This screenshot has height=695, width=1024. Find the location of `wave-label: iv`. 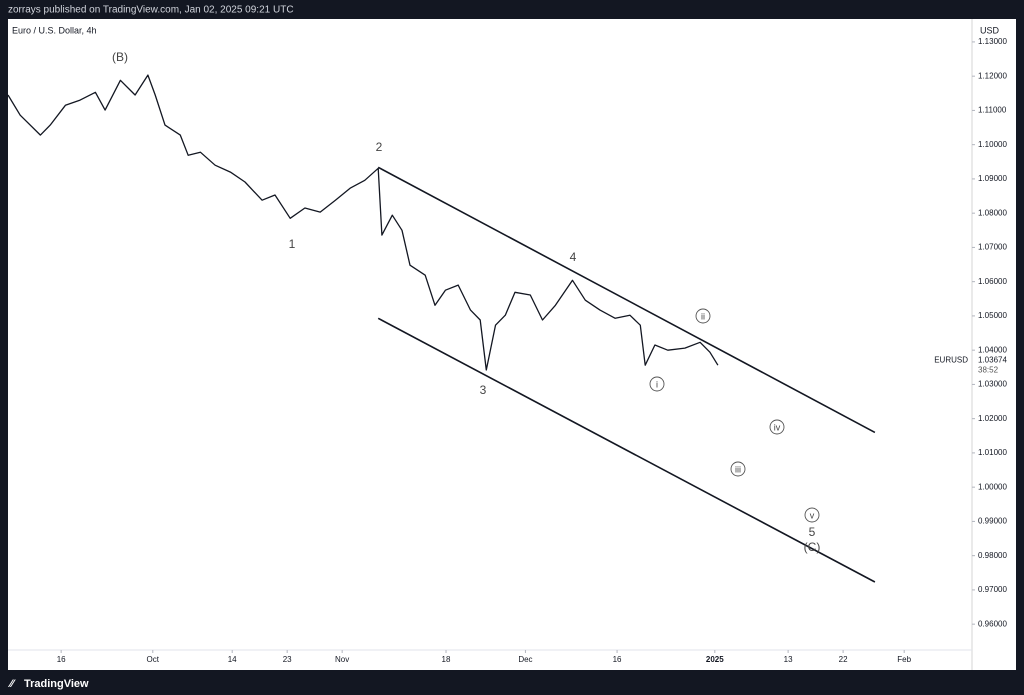

wave-label: iv is located at coordinates (777, 427).